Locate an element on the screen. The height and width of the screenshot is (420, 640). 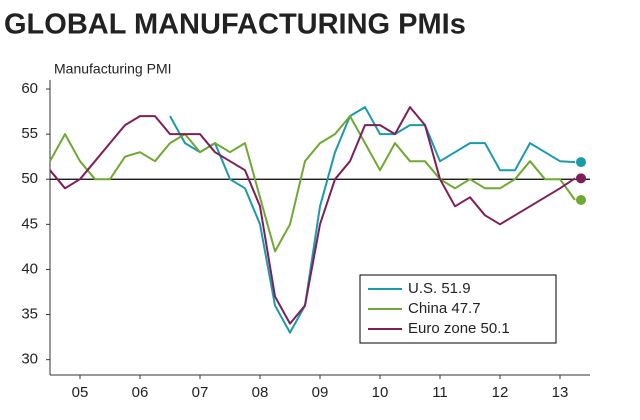
legend-label: Euro zone 50.1 is located at coordinates (459, 328).